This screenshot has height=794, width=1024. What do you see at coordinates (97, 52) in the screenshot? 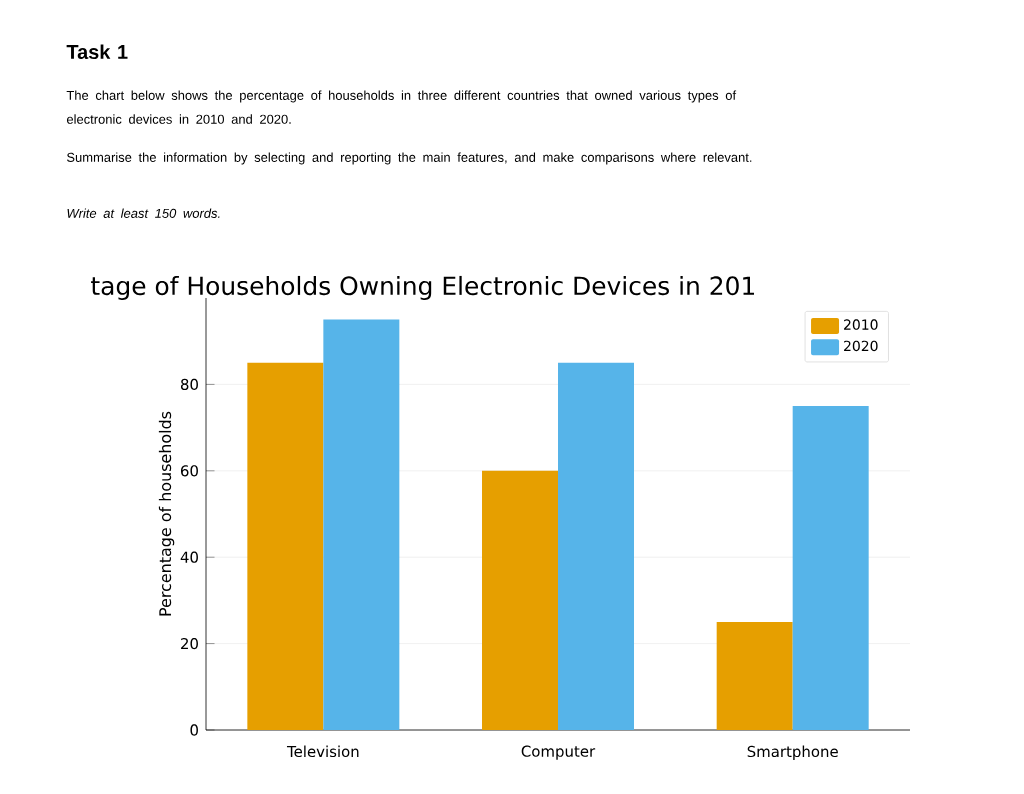
I see `text: Task 1` at bounding box center [97, 52].